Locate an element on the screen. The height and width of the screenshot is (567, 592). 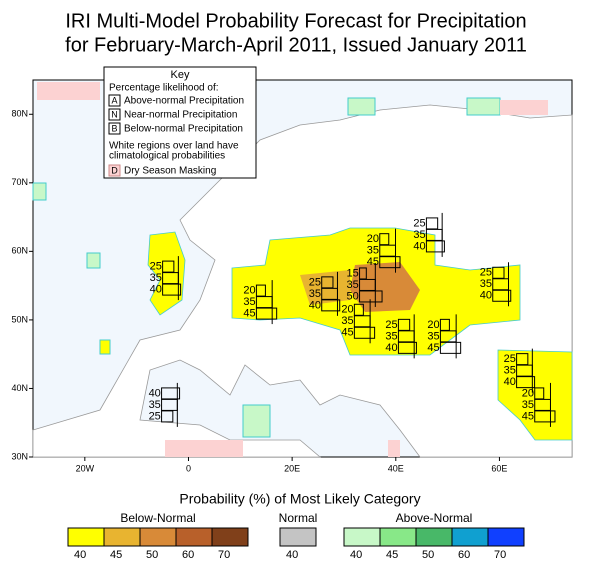
key-item: Dry Season Masking is located at coordinates (170, 171).